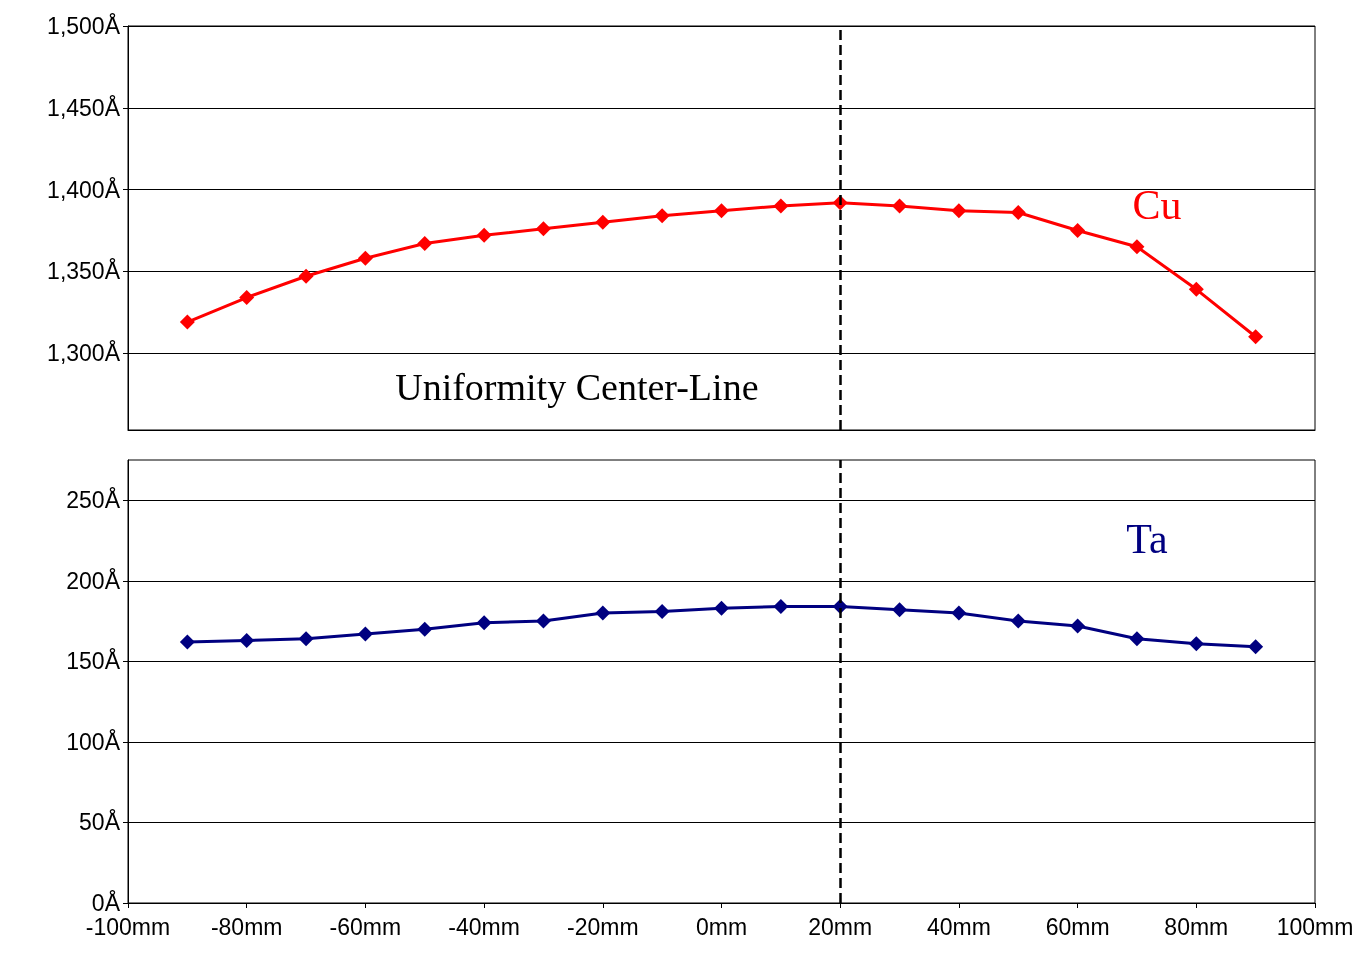  I want to click on ref-line-label: Uniformity Center-Line, so click(577, 387).